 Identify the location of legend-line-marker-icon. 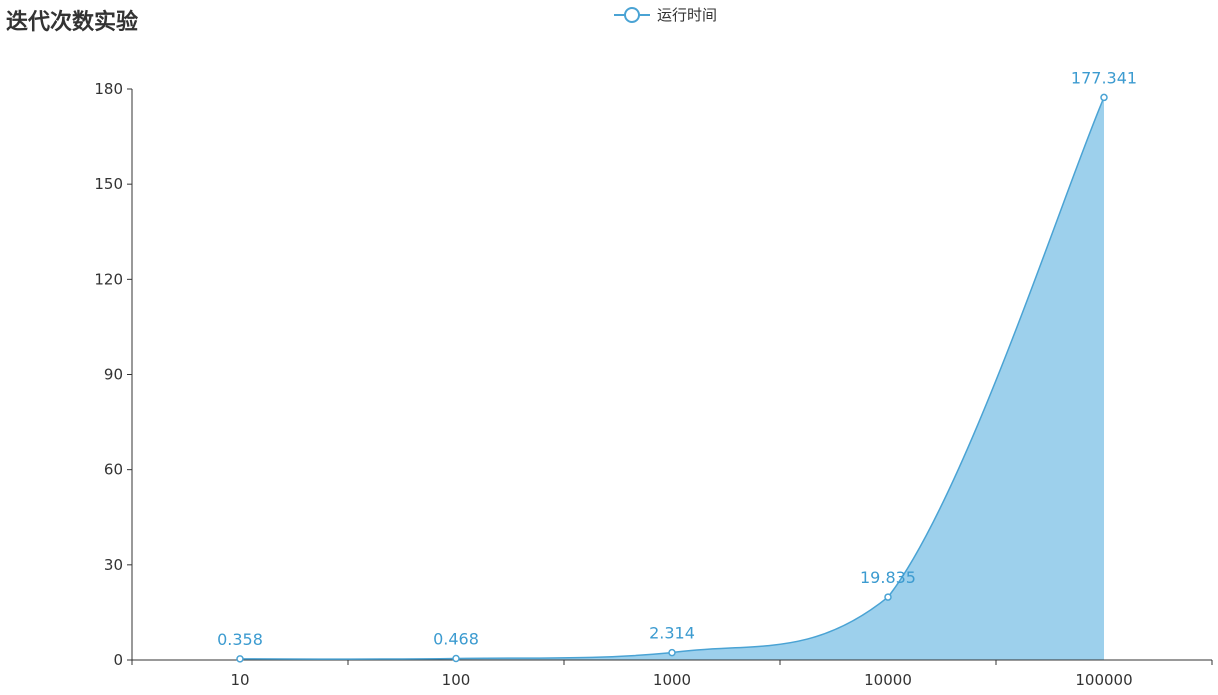
(632, 14).